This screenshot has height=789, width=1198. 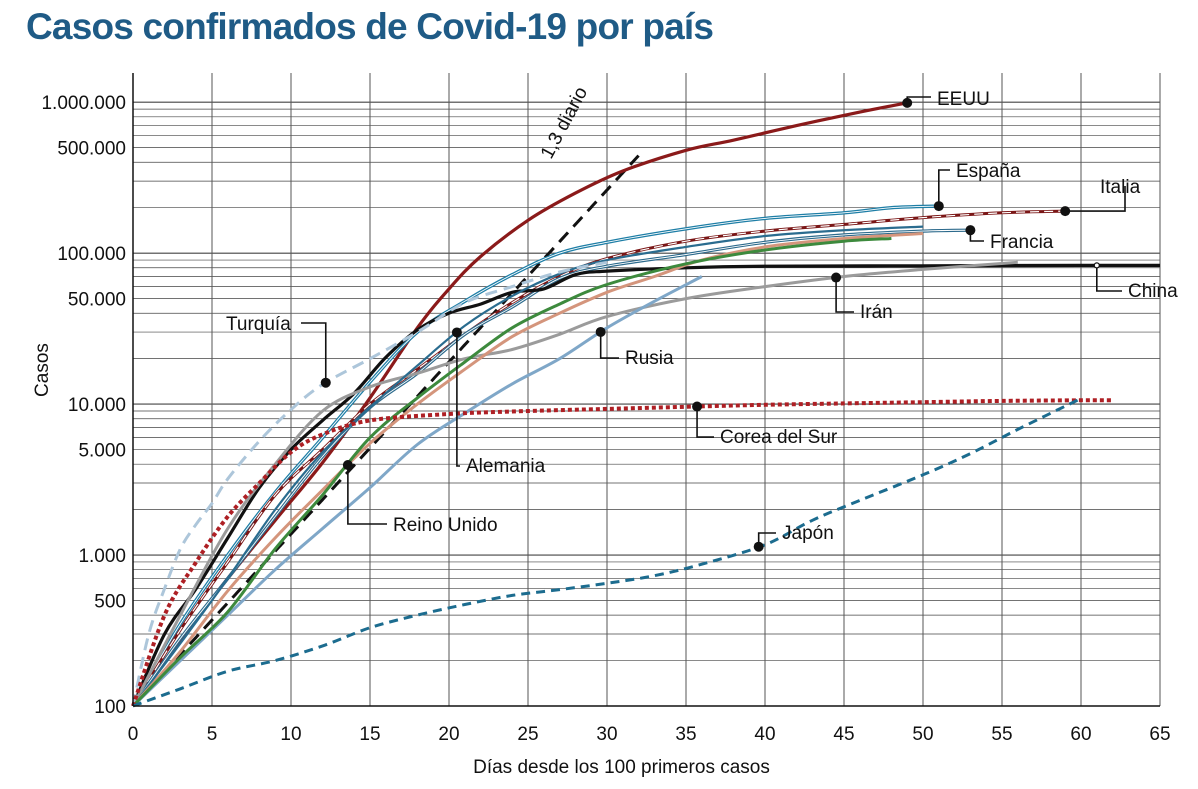 What do you see at coordinates (258, 324) in the screenshot?
I see `series-label-turqu-a: Turquía` at bounding box center [258, 324].